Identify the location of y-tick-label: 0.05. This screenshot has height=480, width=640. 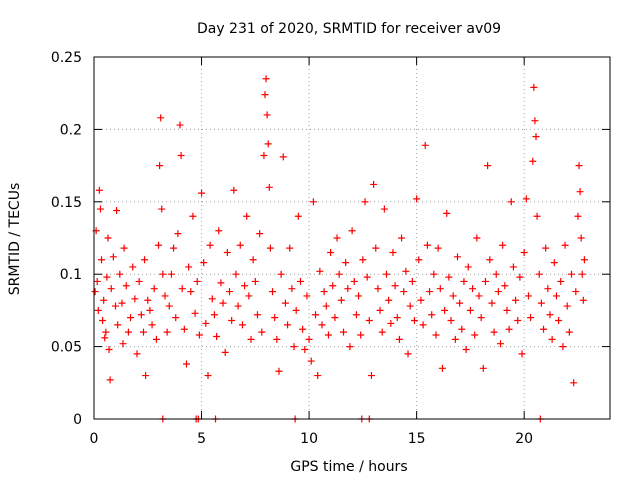
(66, 348).